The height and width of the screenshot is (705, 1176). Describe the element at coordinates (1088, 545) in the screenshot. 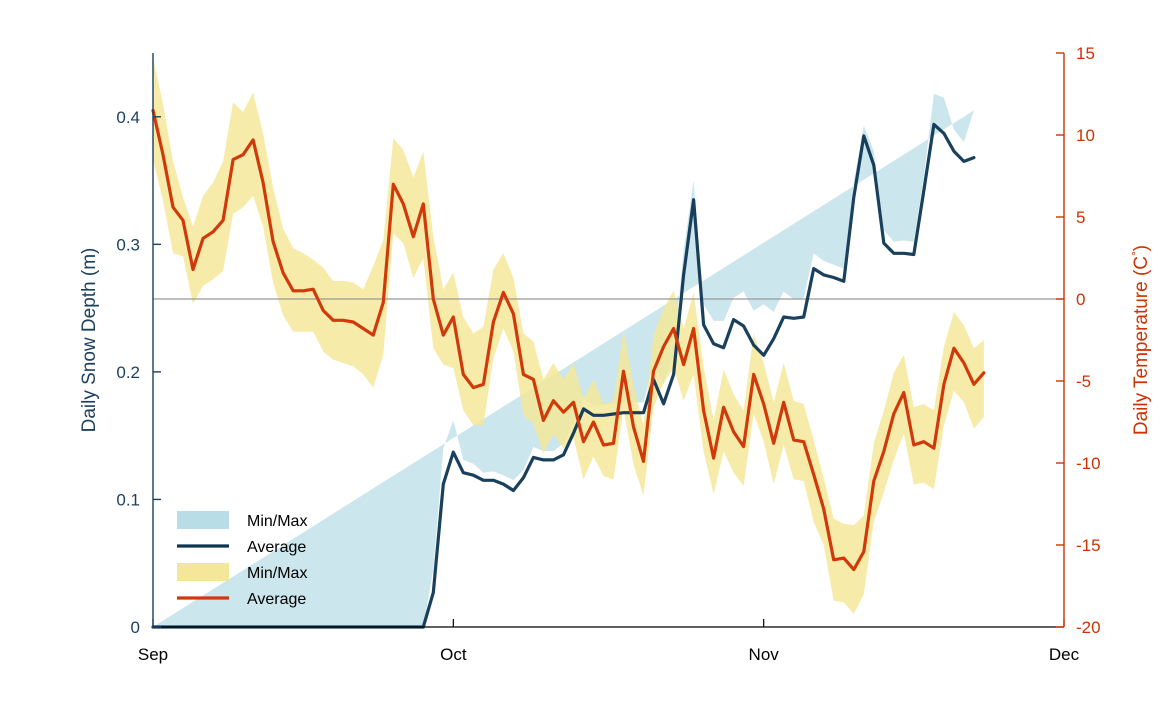

I see `y-right-tick-label: -15` at that location.